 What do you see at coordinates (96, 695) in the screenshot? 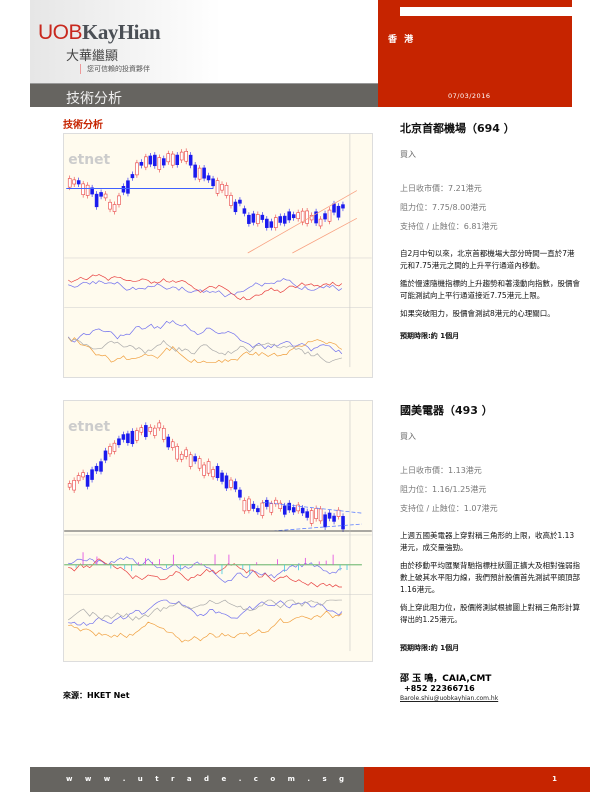
I see `chart-source: 來源：HKET Net` at bounding box center [96, 695].